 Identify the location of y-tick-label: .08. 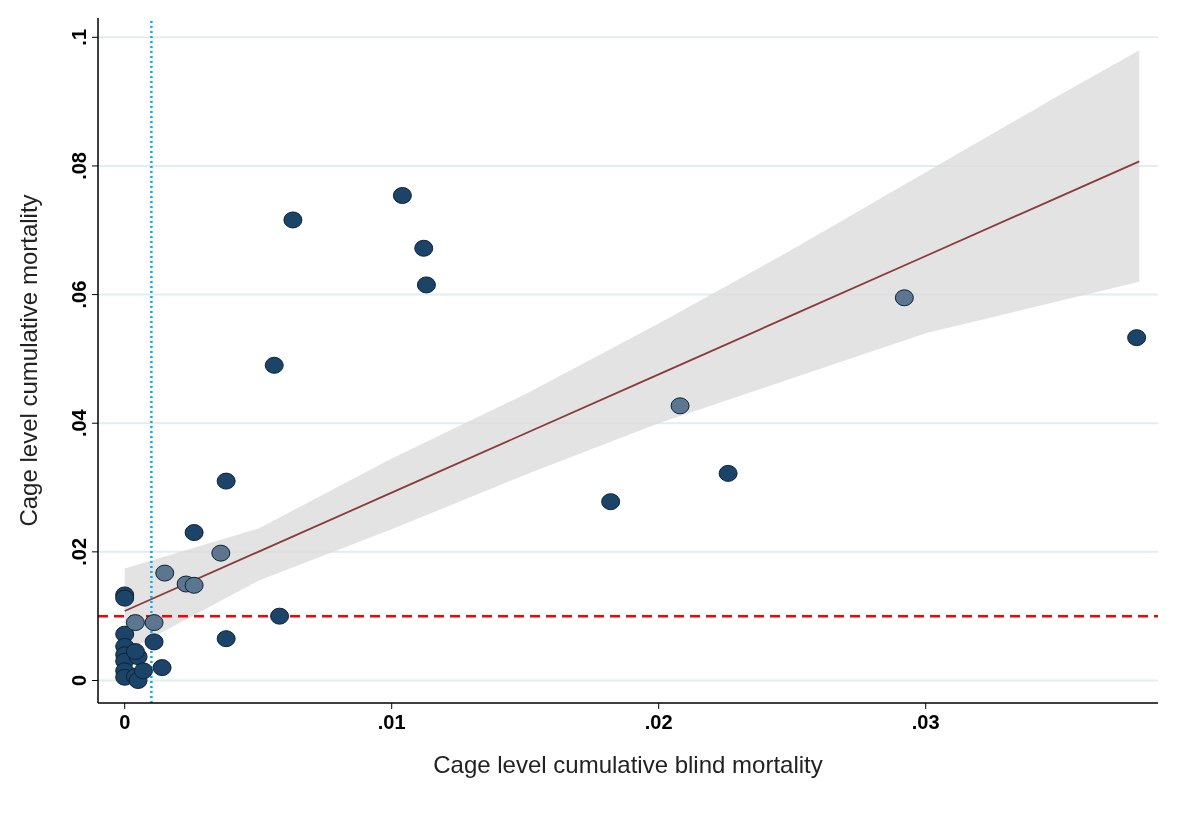
(79, 166).